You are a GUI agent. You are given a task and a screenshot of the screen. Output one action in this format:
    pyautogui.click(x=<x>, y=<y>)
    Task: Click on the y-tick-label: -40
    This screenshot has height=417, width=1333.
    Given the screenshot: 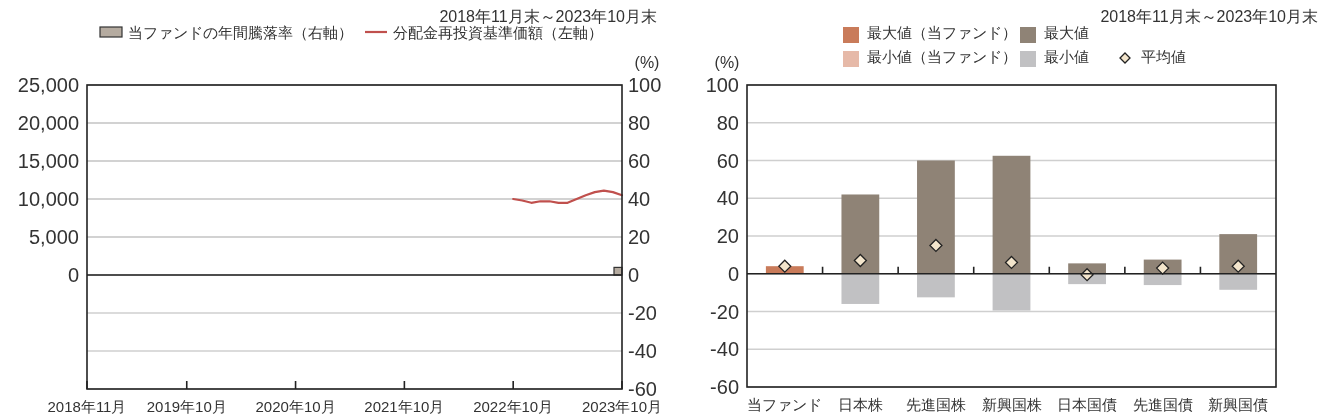 What is the action you would take?
    pyautogui.click(x=724, y=349)
    